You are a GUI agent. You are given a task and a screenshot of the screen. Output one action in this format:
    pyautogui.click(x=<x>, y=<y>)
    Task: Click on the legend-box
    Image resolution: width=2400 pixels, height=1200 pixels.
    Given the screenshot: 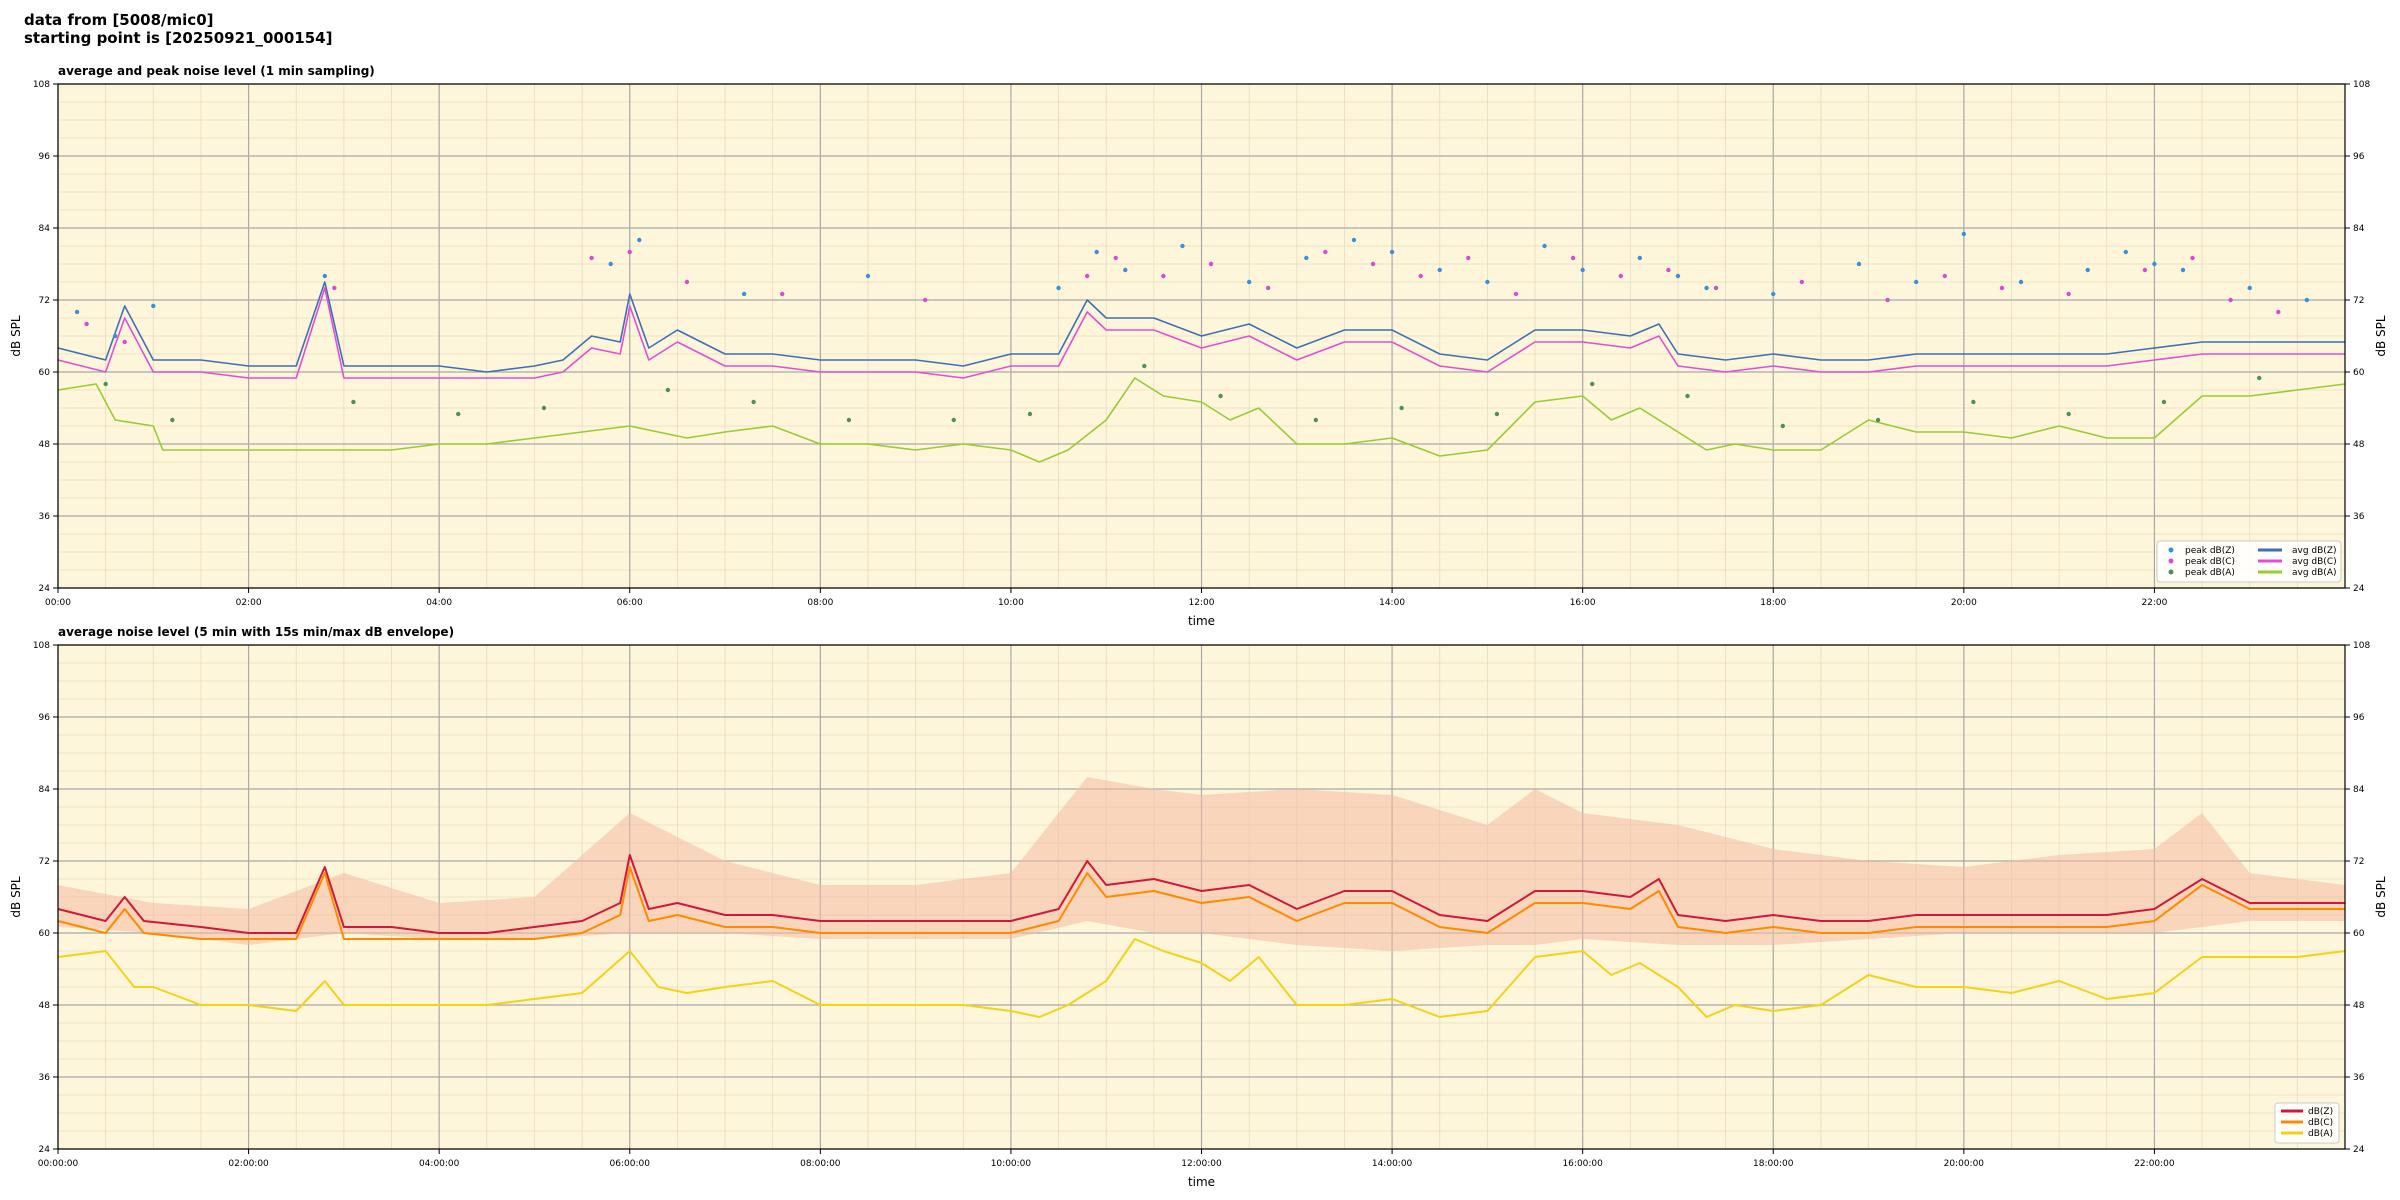 What is the action you would take?
    pyautogui.click(x=2249, y=561)
    